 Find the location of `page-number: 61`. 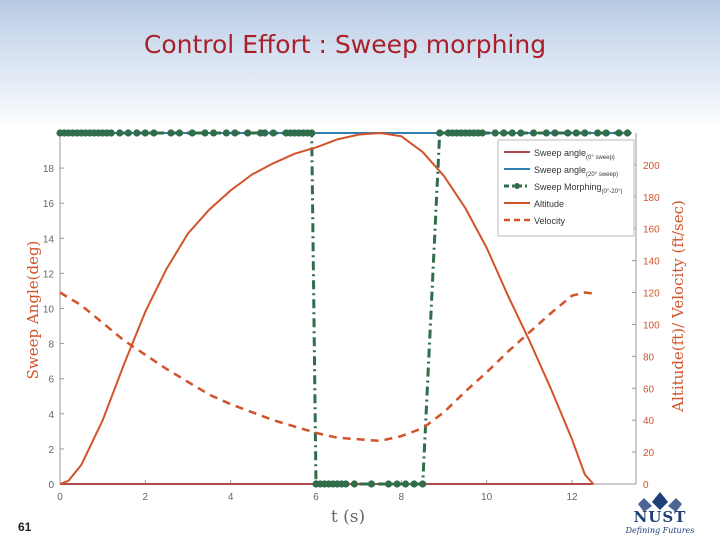

page-number: 61 is located at coordinates (25, 527).